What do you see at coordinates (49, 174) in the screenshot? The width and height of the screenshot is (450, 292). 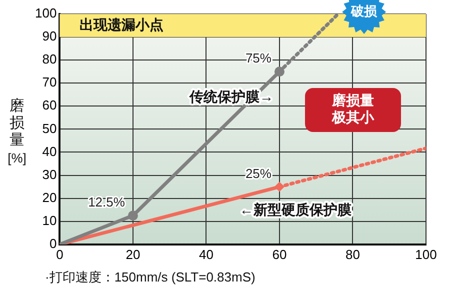 I see `y-tick-label: 30` at bounding box center [49, 174].